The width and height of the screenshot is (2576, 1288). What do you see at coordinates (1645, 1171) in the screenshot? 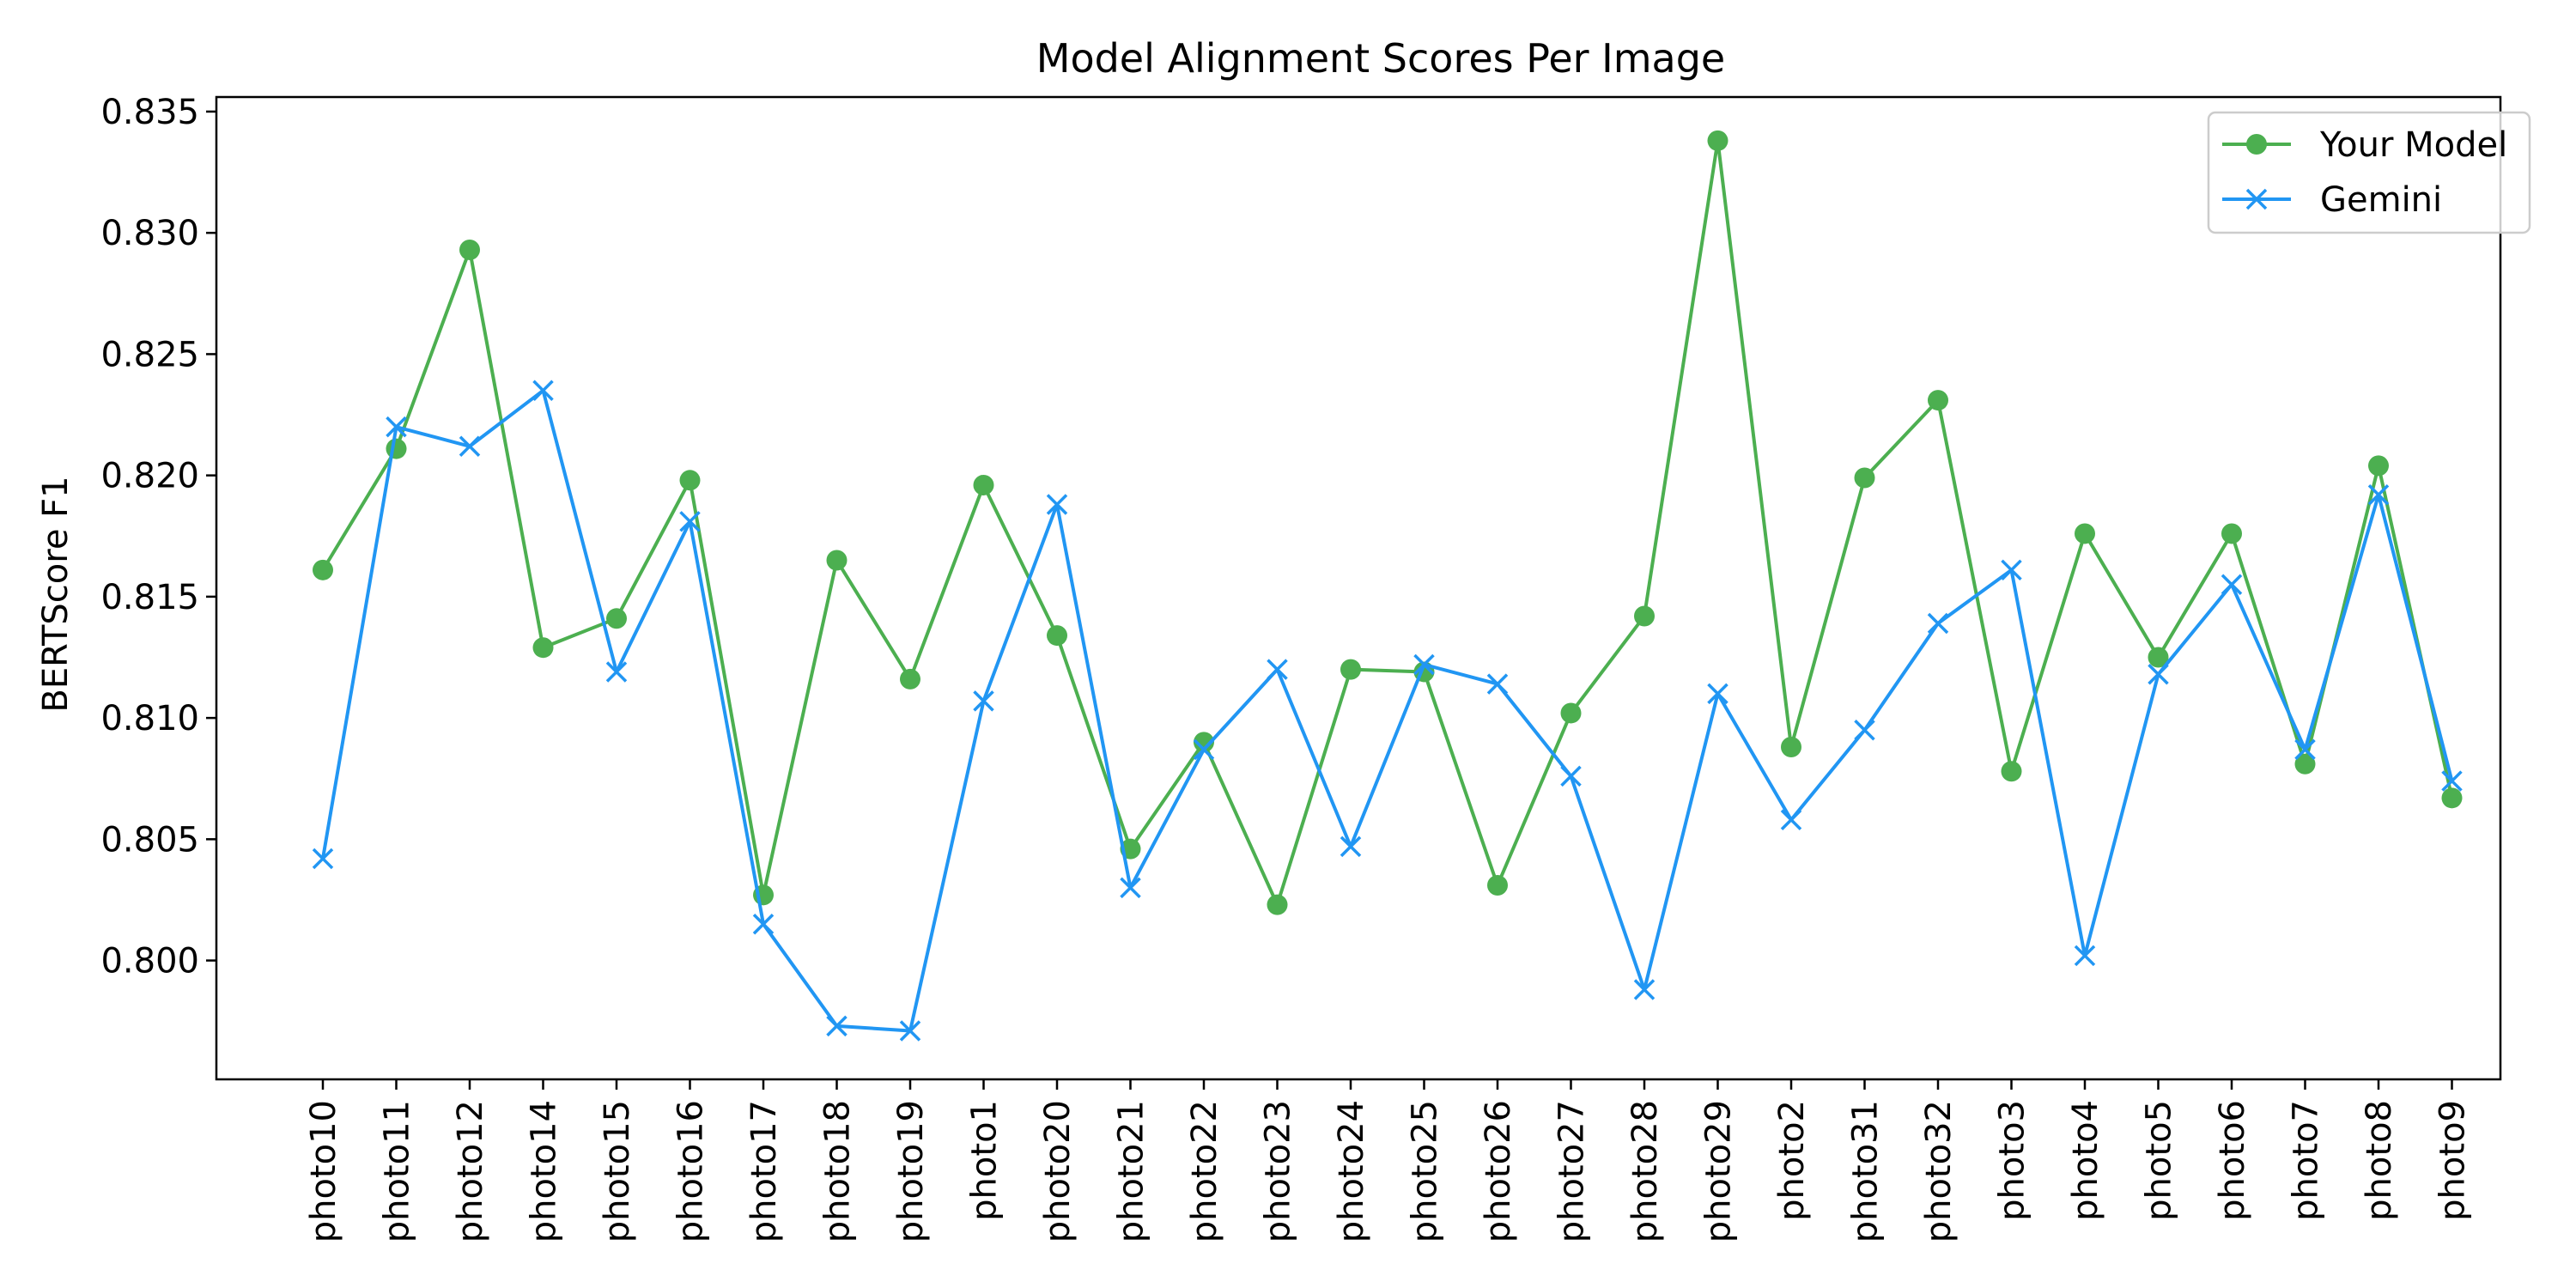
I see `x-tick-label: photo28` at bounding box center [1645, 1171].